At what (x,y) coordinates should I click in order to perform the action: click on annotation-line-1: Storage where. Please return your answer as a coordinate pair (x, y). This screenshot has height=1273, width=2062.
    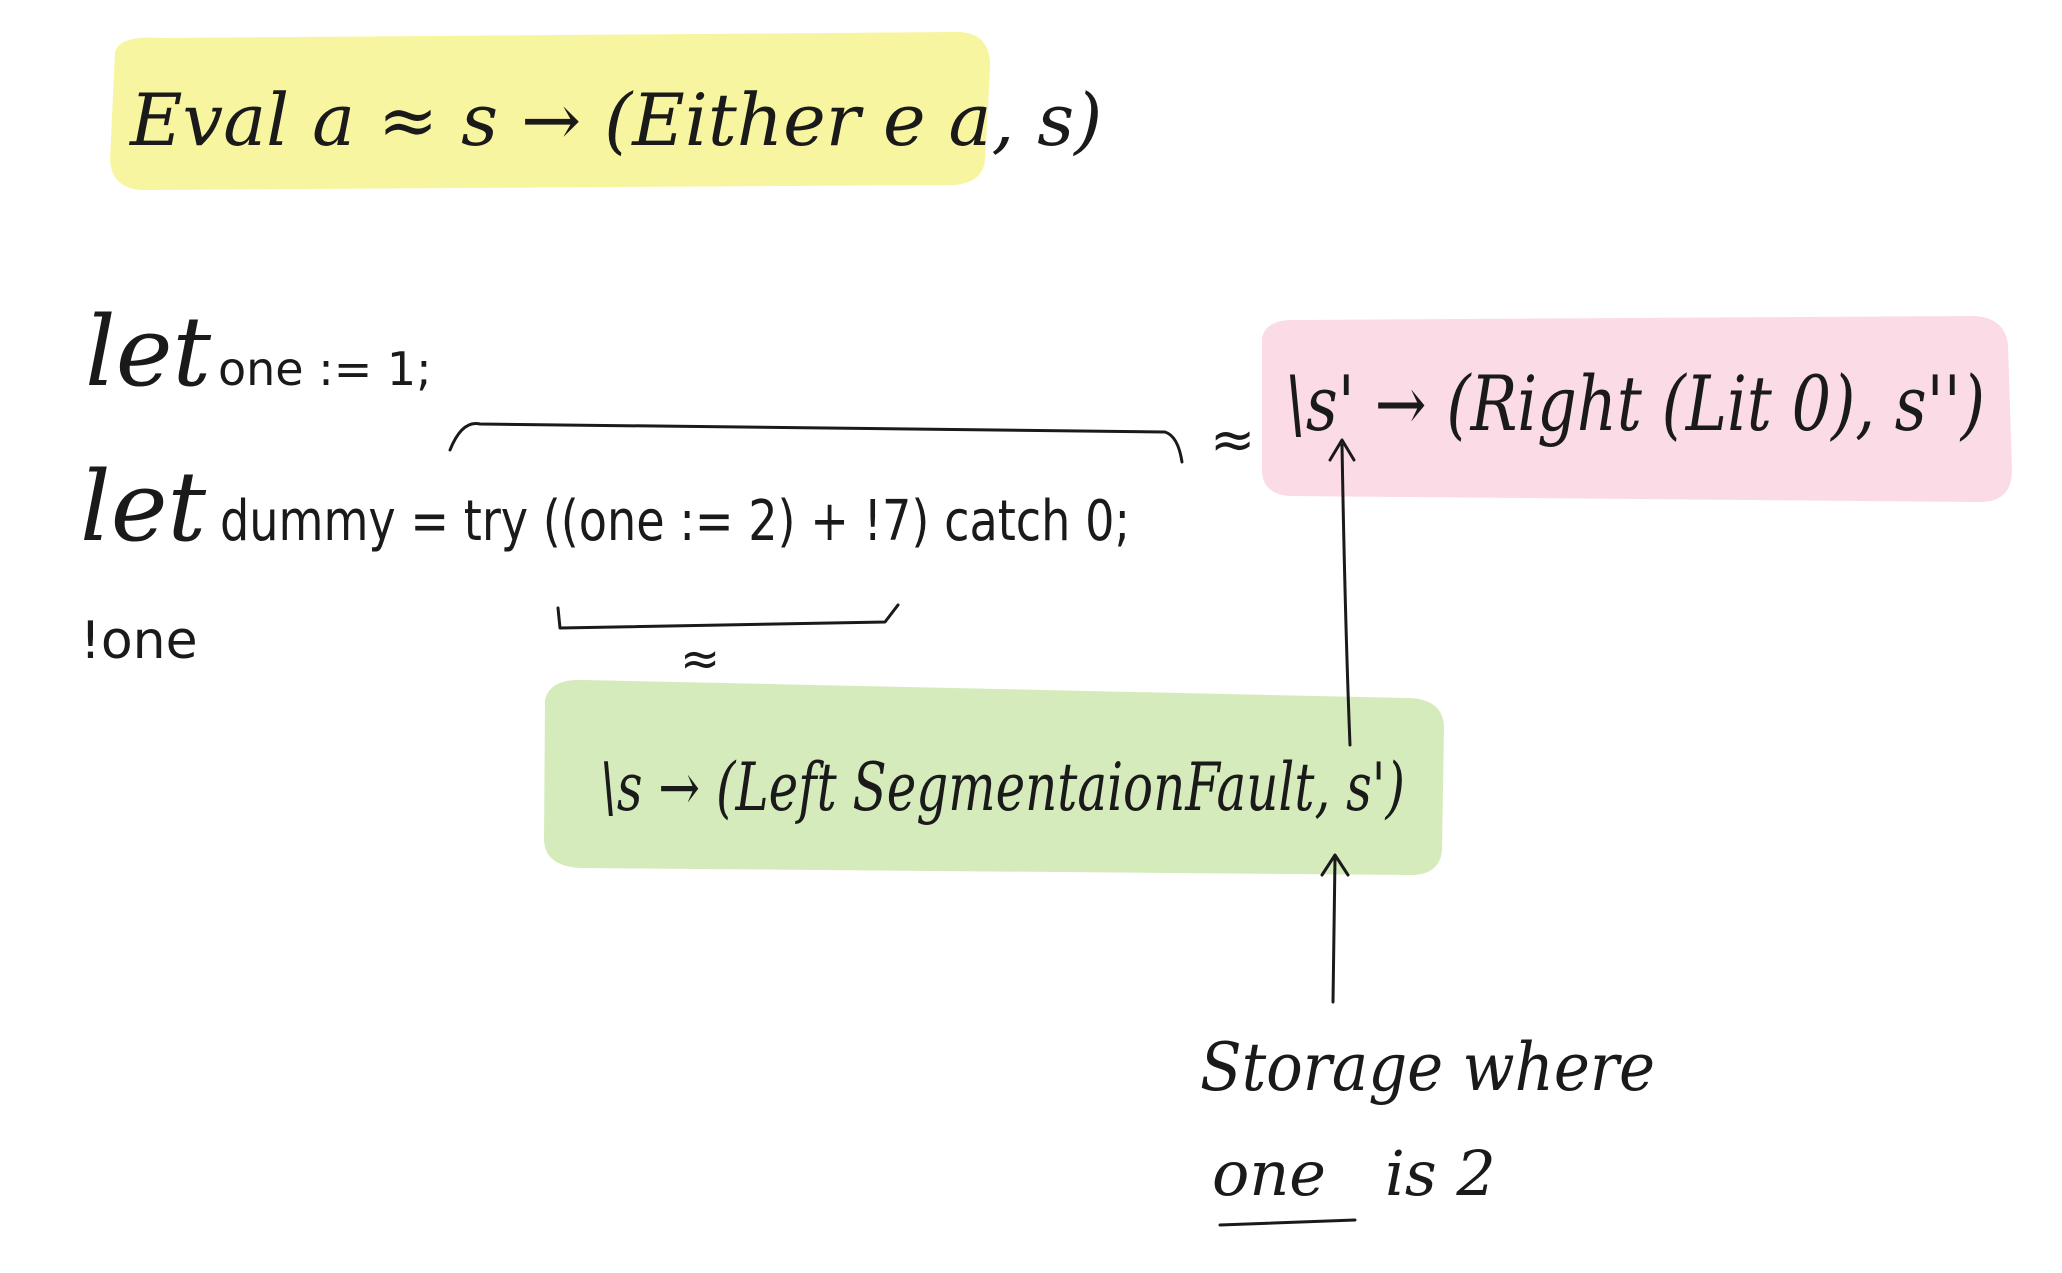
    Looking at the image, I should click on (1427, 1067).